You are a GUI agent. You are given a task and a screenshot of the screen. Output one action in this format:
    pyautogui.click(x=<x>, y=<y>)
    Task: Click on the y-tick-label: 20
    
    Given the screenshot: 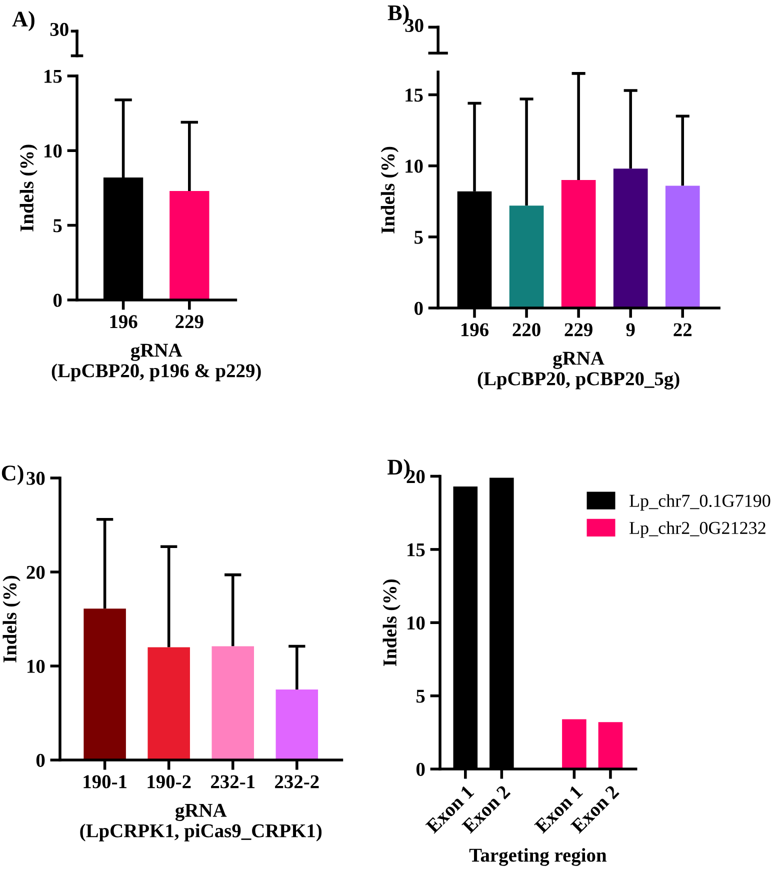 What is the action you would take?
    pyautogui.click(x=35, y=572)
    